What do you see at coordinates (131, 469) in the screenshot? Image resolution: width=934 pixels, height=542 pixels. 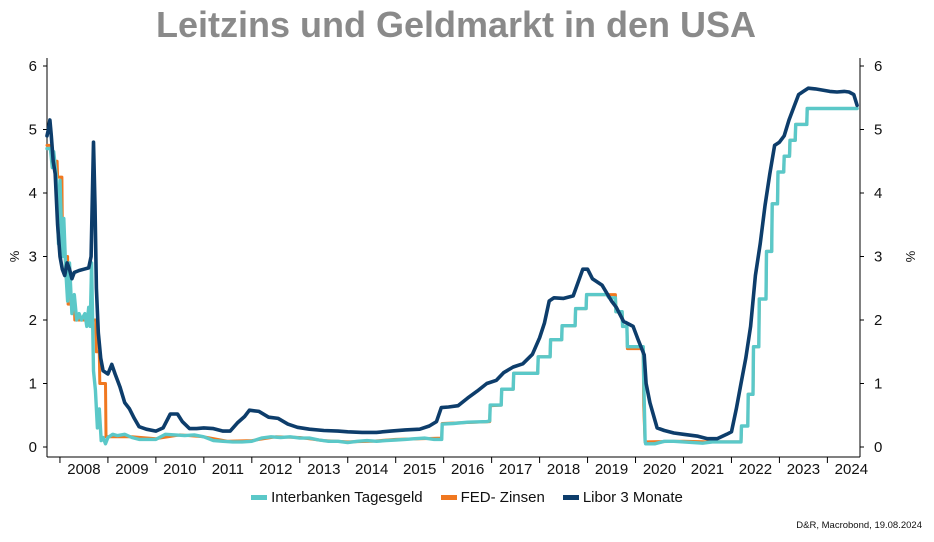 I see `x-tick-label: 2009` at bounding box center [131, 469].